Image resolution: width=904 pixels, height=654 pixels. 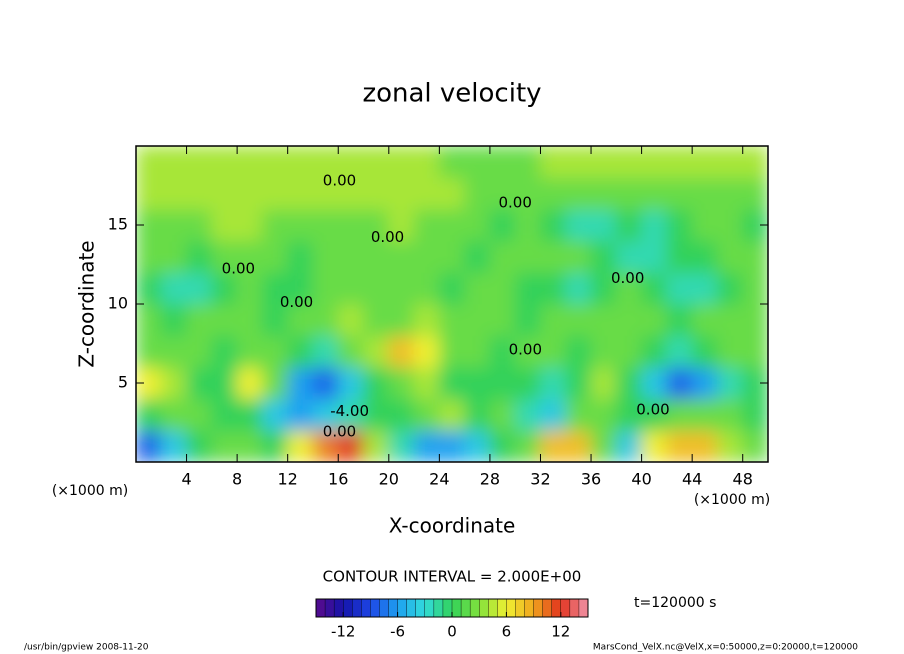 I want to click on footer-left: /usr/bin/gpview 2008-11-20, so click(x=86, y=648).